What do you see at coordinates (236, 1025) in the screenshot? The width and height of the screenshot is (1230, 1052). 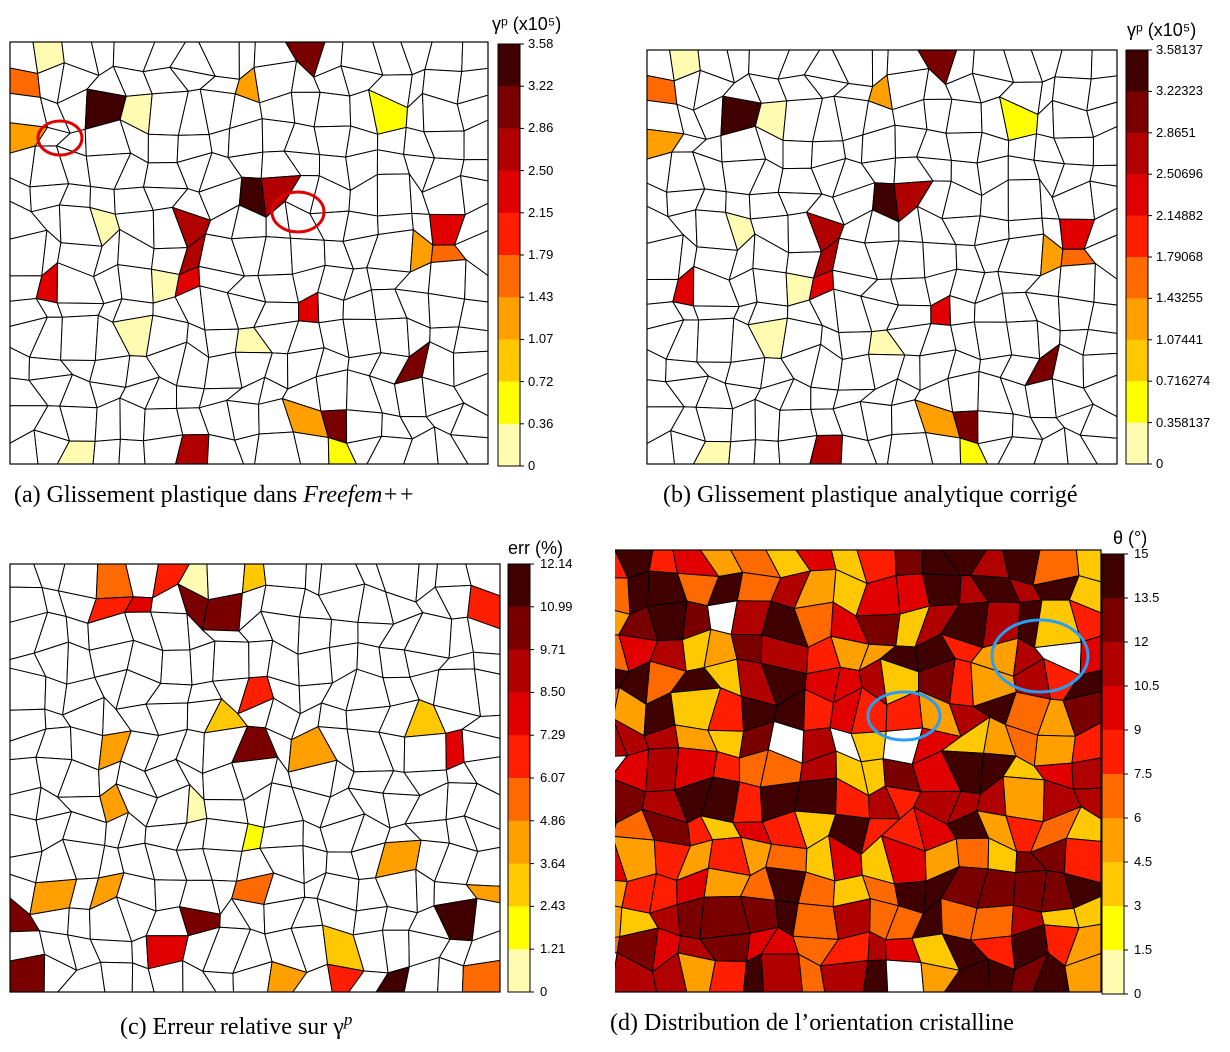 I see `caption-c: (c) Erreur relative sur γp` at bounding box center [236, 1025].